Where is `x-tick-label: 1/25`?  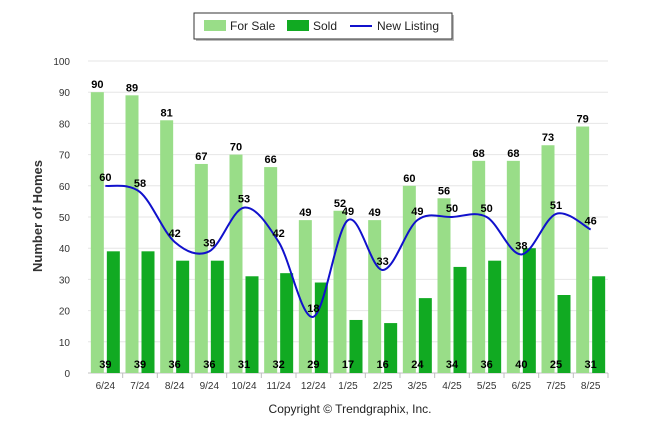 x-tick-label: 1/25 is located at coordinates (348, 386).